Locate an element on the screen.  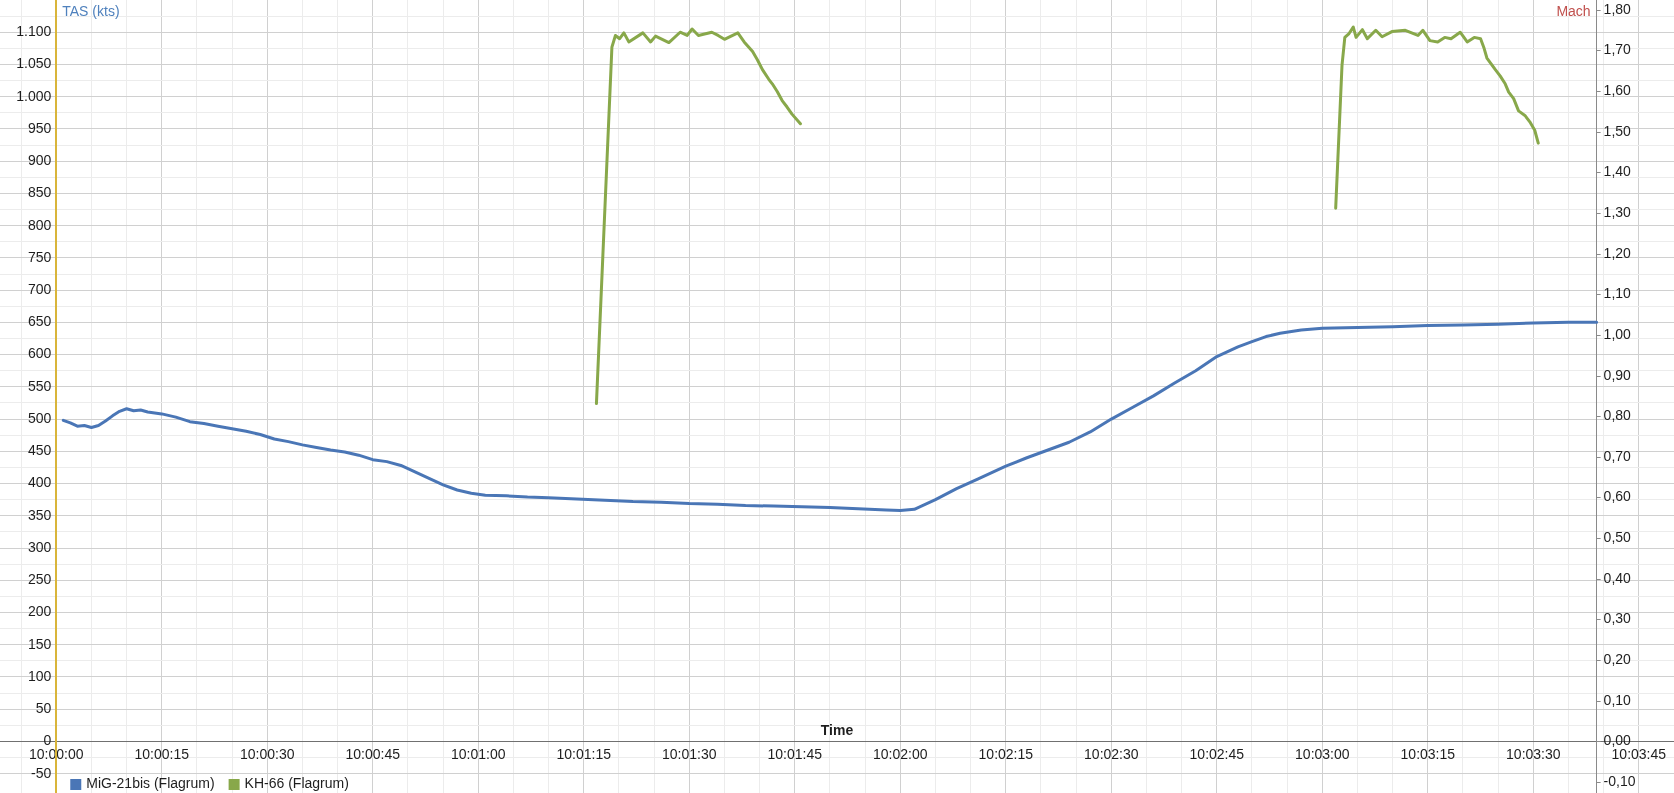
x-tick-label: 10:01:45 is located at coordinates (795, 753).